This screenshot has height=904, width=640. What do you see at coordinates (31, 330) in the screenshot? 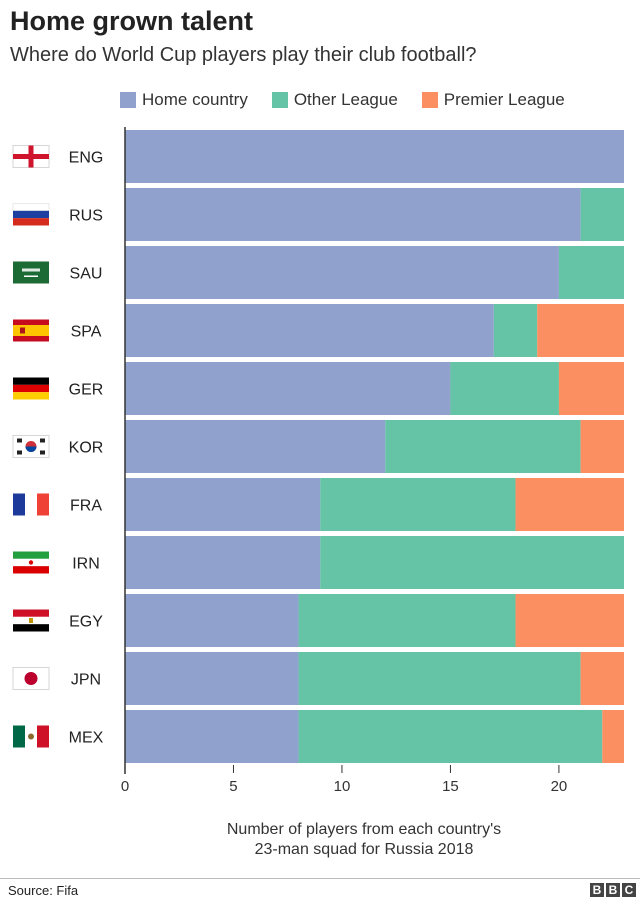
I see `flag-spa-icon` at bounding box center [31, 330].